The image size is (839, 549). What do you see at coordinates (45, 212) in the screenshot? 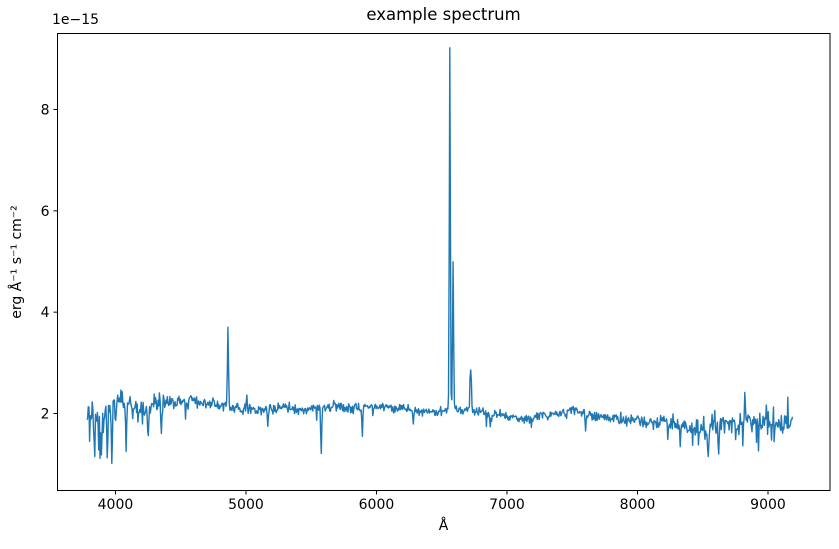
I see `y-tick-label: 6` at bounding box center [45, 212].